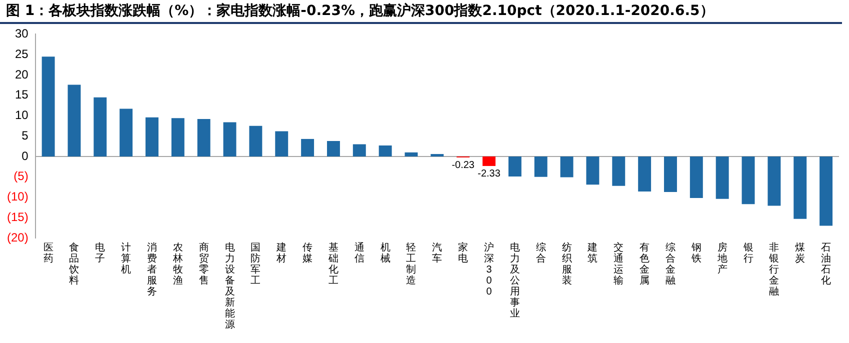 This screenshot has width=849, height=343. I want to click on x-tick-label: 传媒, so click(307, 253).